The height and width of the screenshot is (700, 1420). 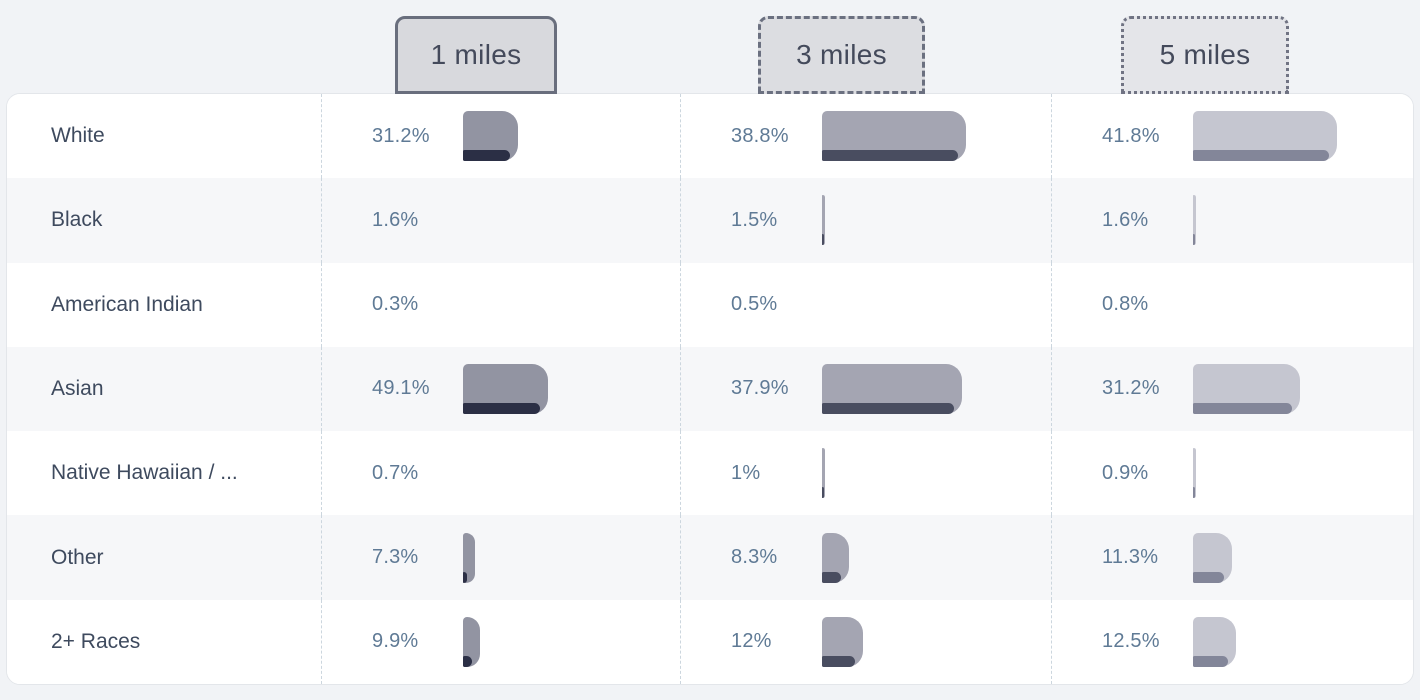 I want to click on percent-value: 11.3%, so click(x=1130, y=557).